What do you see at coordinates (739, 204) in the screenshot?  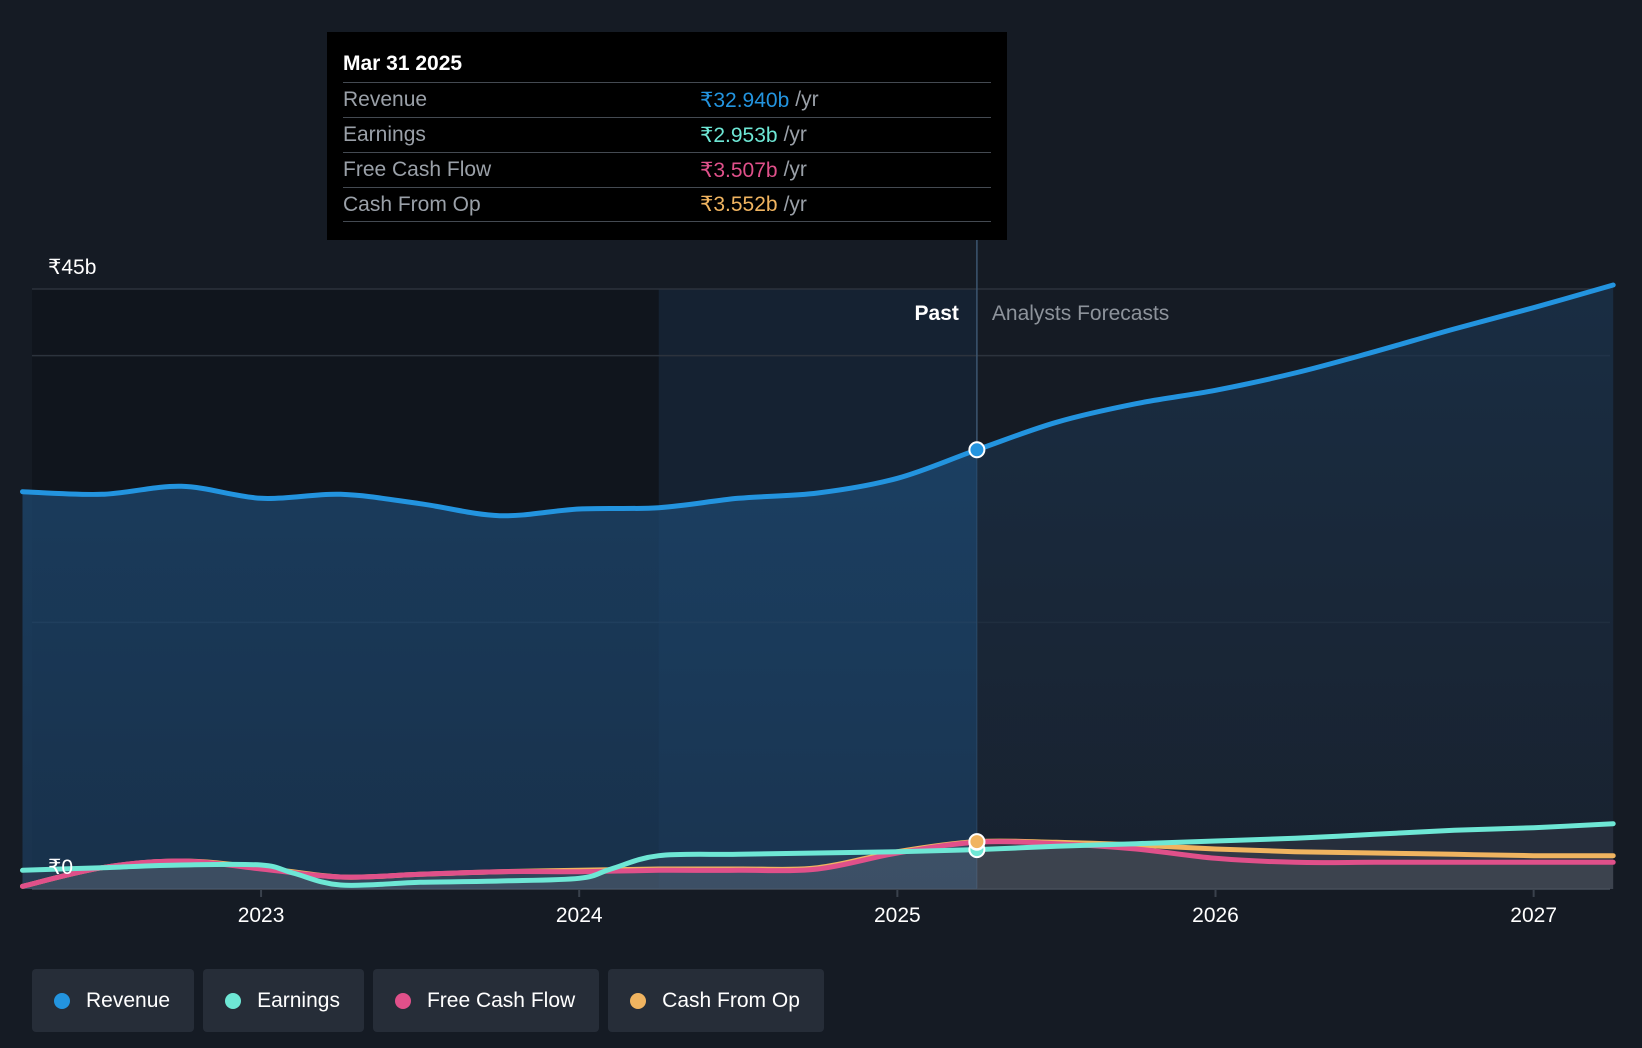 I see `tooltip-value: ₹3.552b` at bounding box center [739, 204].